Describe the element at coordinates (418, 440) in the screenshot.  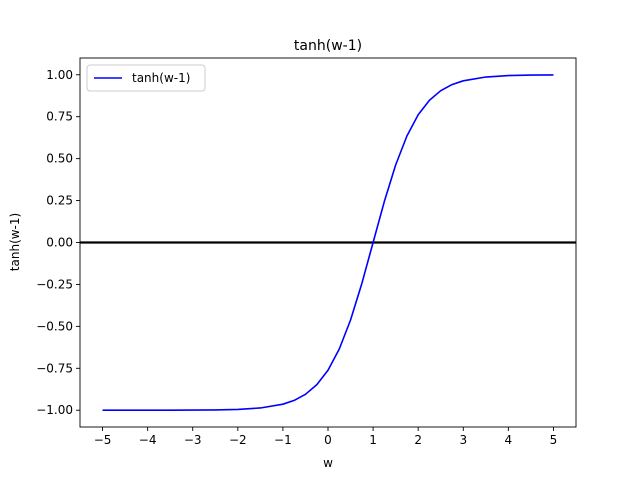
I see `x-tick-label: 2` at that location.